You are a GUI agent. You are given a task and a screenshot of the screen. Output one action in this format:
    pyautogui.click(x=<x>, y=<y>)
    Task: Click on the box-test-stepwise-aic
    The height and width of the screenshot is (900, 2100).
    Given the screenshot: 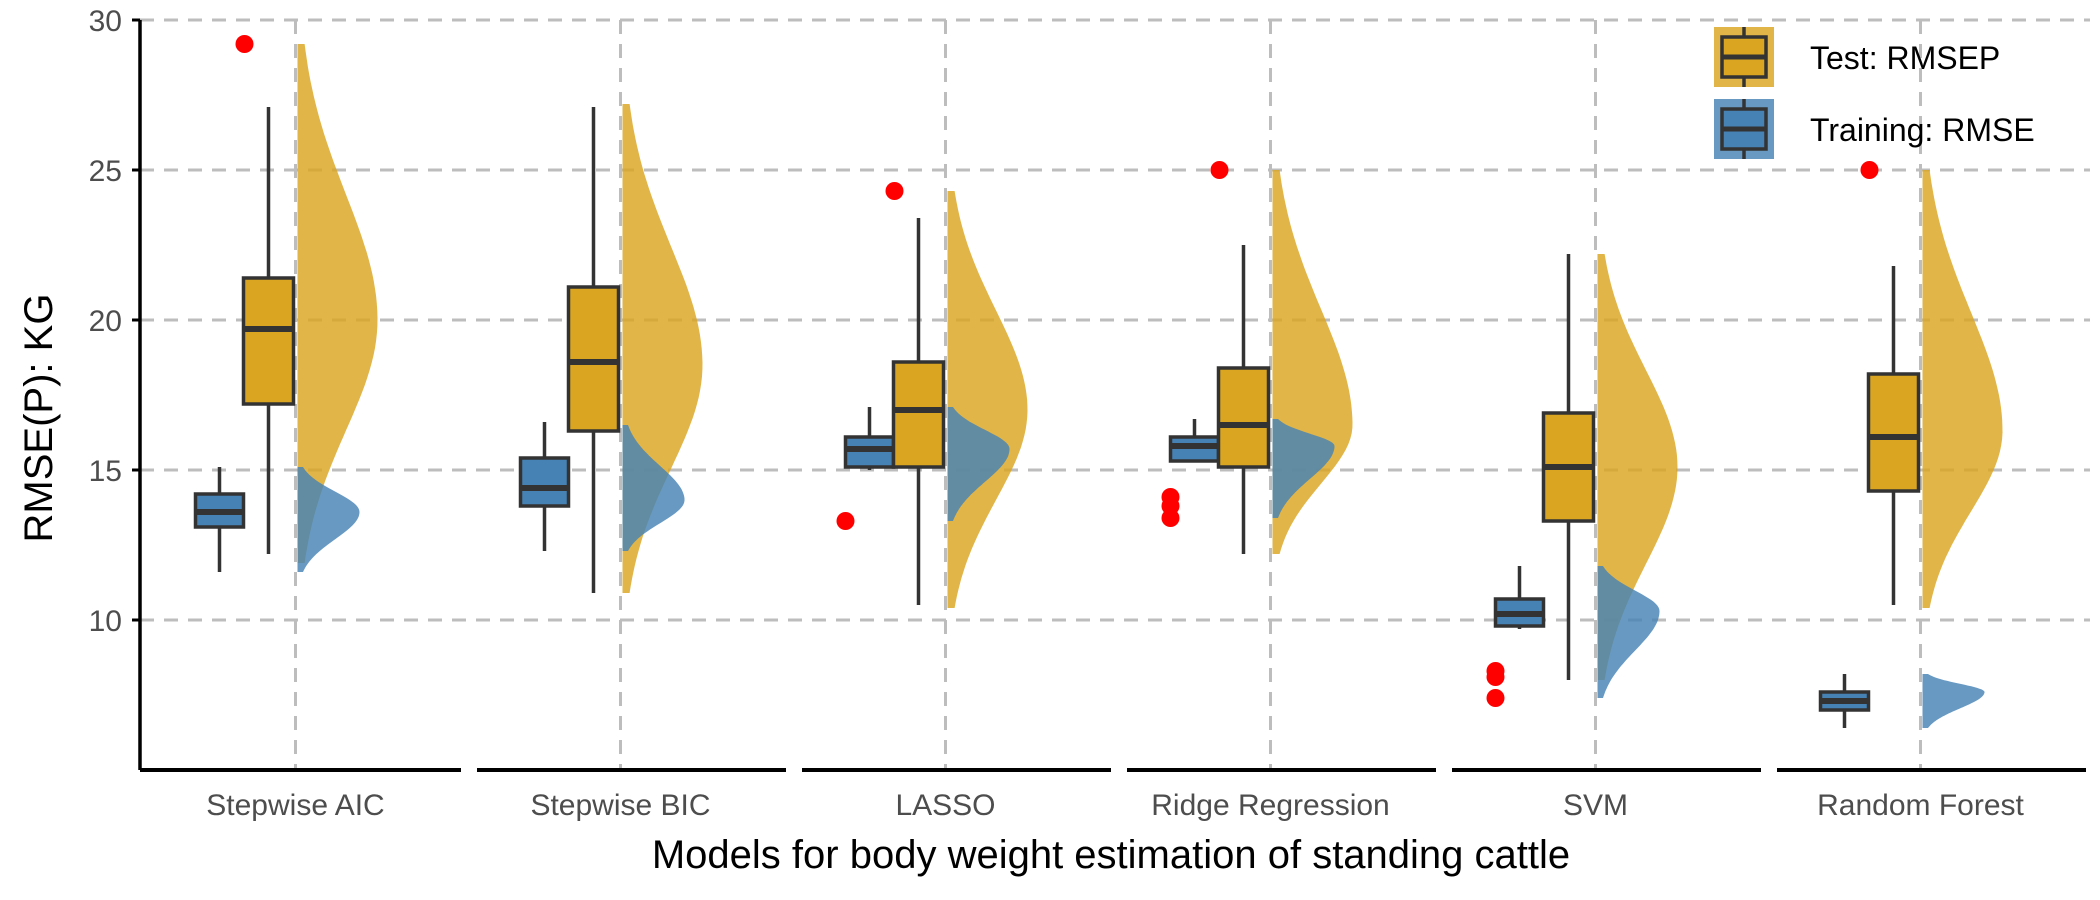 What is the action you would take?
    pyautogui.click(x=265, y=294)
    